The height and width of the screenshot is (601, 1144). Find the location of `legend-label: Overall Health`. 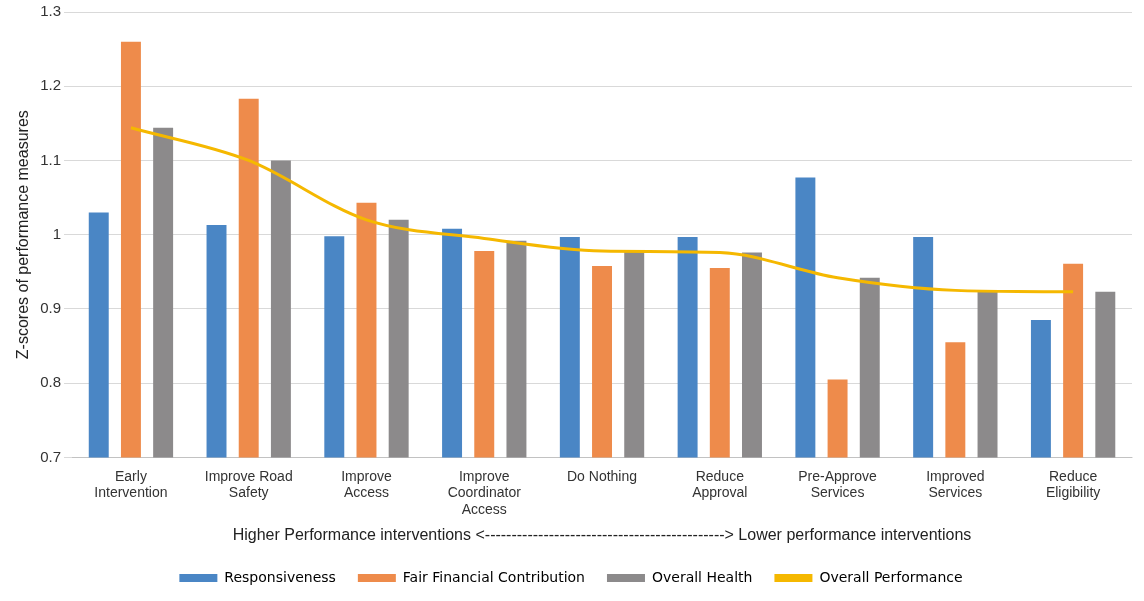

legend-label: Overall Health is located at coordinates (702, 576).